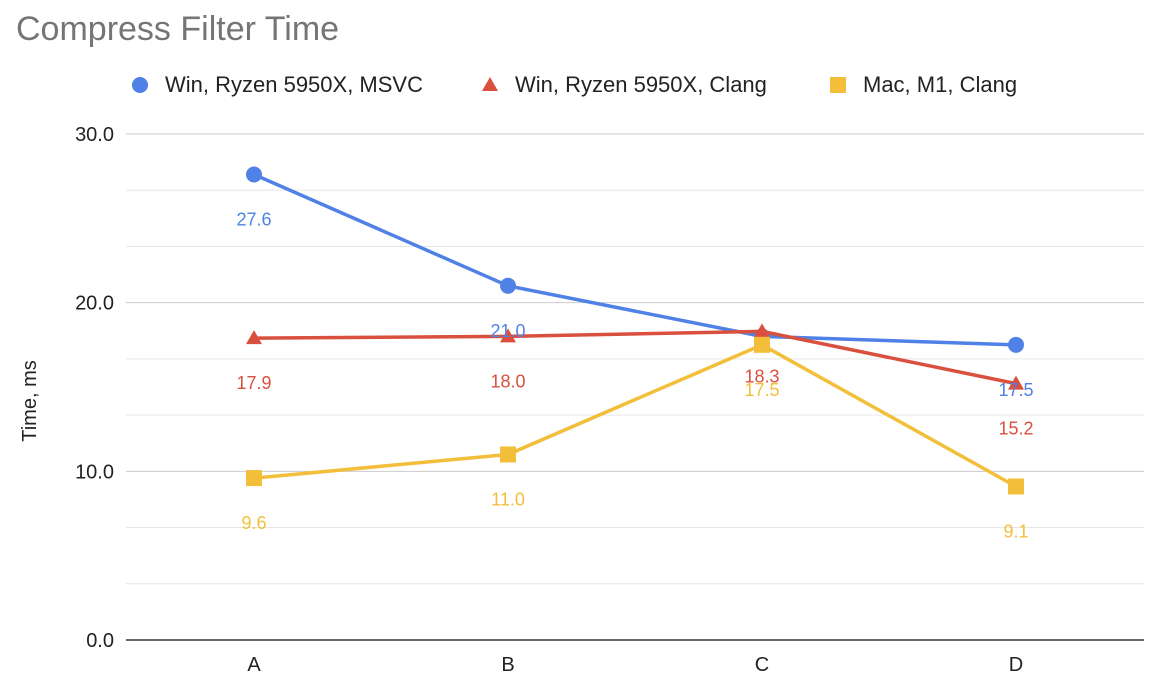 The width and height of the screenshot is (1152, 698). What do you see at coordinates (762, 665) in the screenshot?
I see `x-tick-label: C` at bounding box center [762, 665].